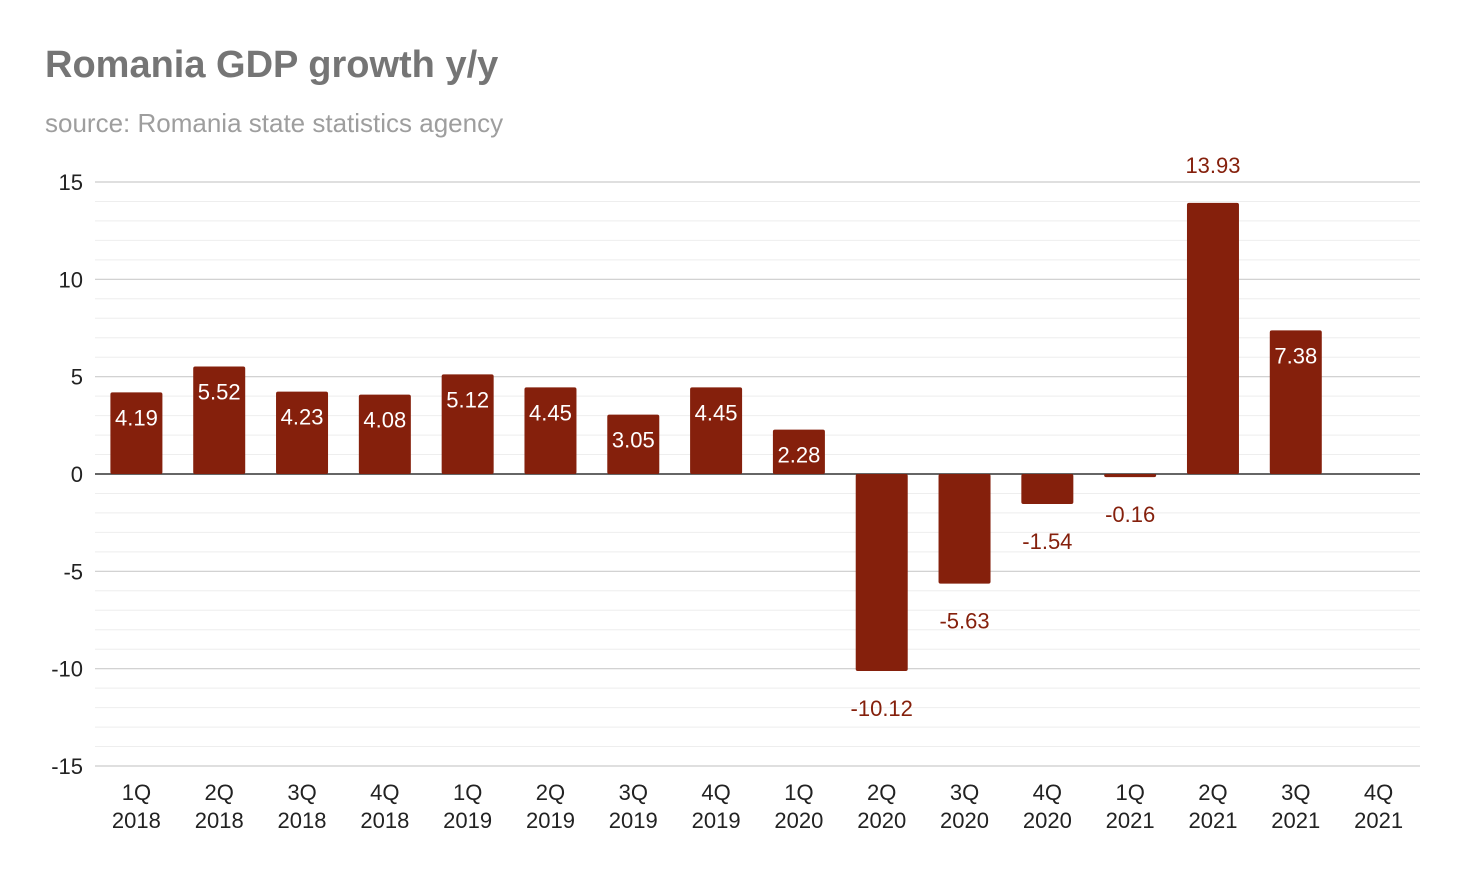 The image size is (1464, 878). I want to click on y-tick-label: -5, so click(73, 571).